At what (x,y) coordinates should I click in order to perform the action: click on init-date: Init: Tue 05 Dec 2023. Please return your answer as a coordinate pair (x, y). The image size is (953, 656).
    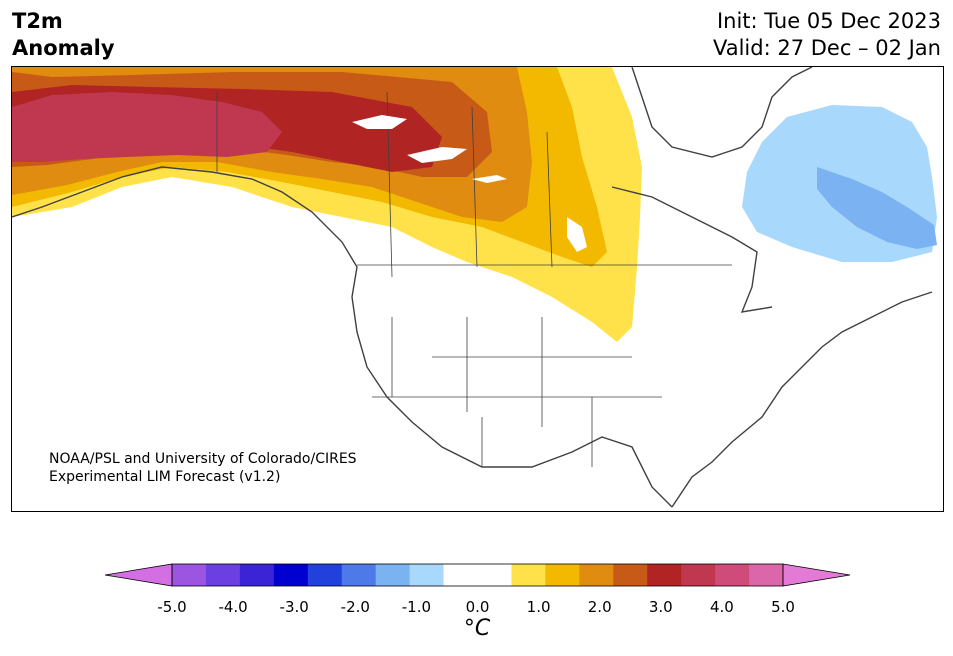
    Looking at the image, I should click on (828, 21).